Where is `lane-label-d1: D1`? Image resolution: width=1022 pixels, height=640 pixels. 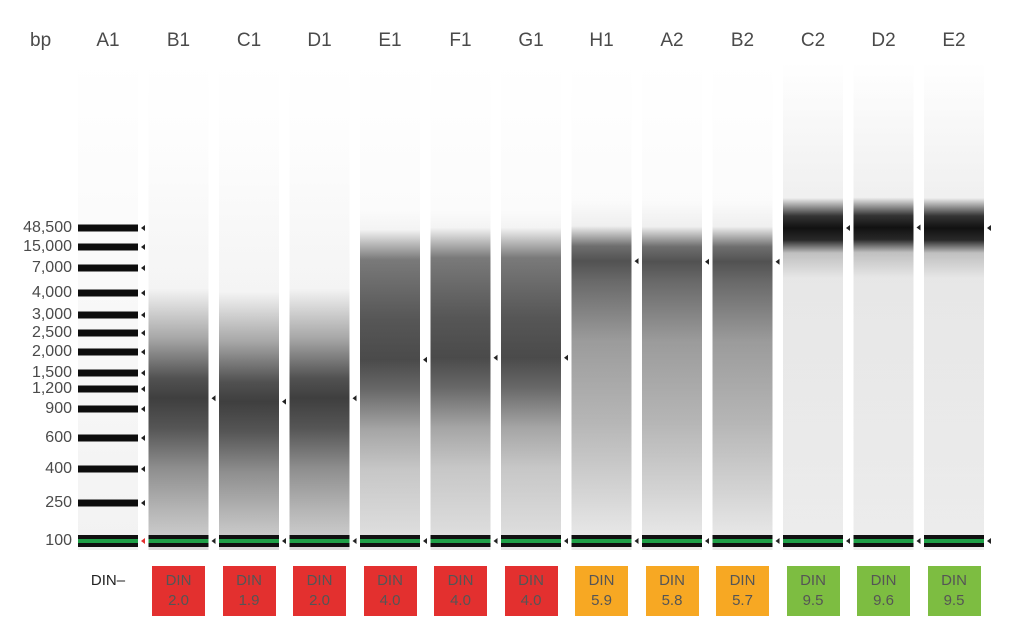
lane-label-d1: D1 is located at coordinates (319, 40).